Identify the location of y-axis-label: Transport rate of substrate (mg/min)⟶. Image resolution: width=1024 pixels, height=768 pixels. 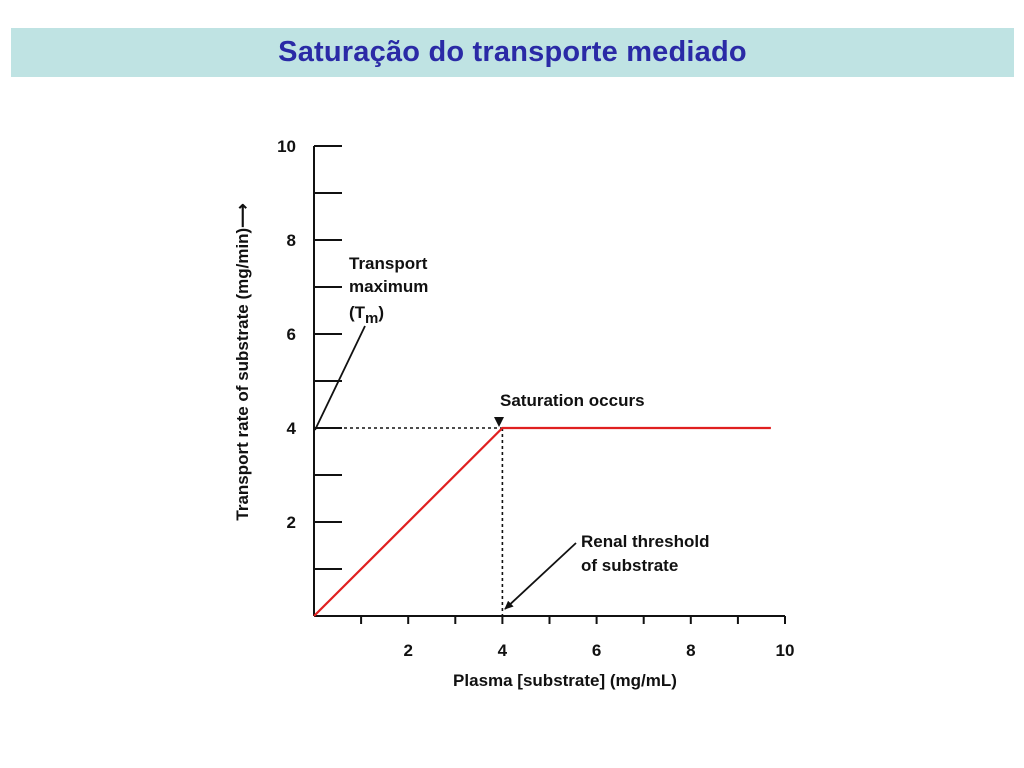
(242, 361).